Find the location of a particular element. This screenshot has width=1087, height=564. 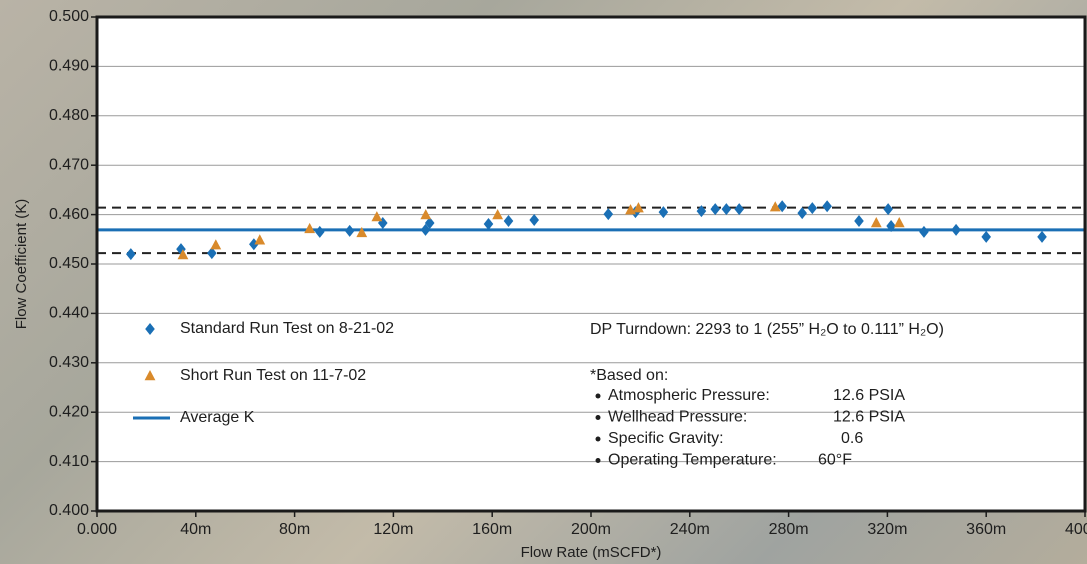

x-tick-label: 280m is located at coordinates (789, 529).